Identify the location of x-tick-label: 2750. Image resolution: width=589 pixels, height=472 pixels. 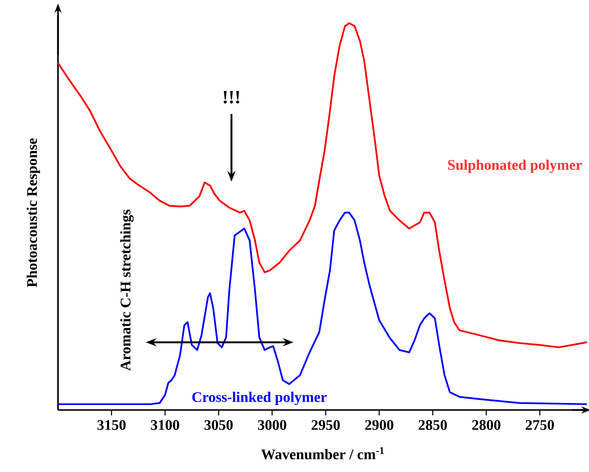
(540, 425).